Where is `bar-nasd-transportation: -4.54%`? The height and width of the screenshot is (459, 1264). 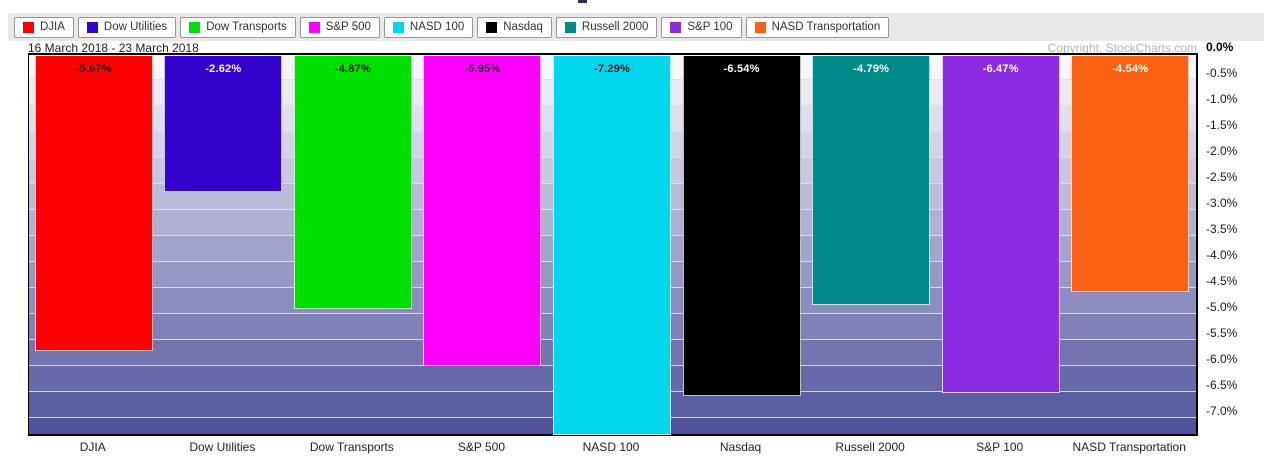 bar-nasd-transportation: -4.54% is located at coordinates (1130, 174).